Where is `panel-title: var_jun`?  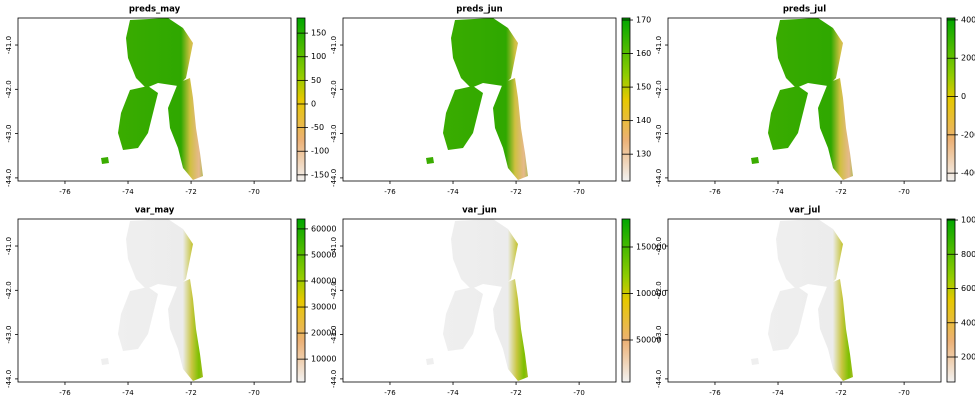 panel-title: var_jun is located at coordinates (479, 211).